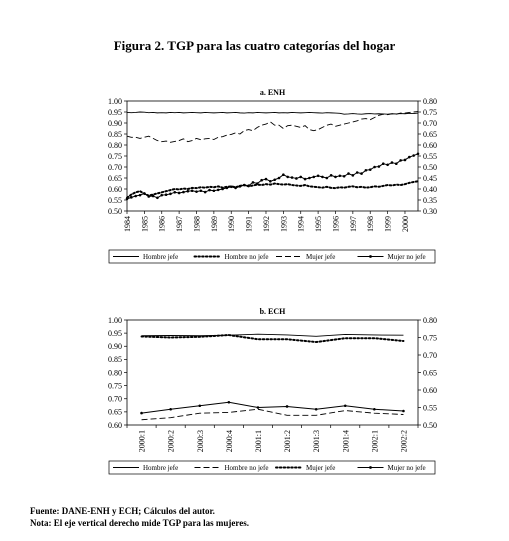  What do you see at coordinates (160, 257) in the screenshot?
I see `legend-label: Hombre jefe` at bounding box center [160, 257].